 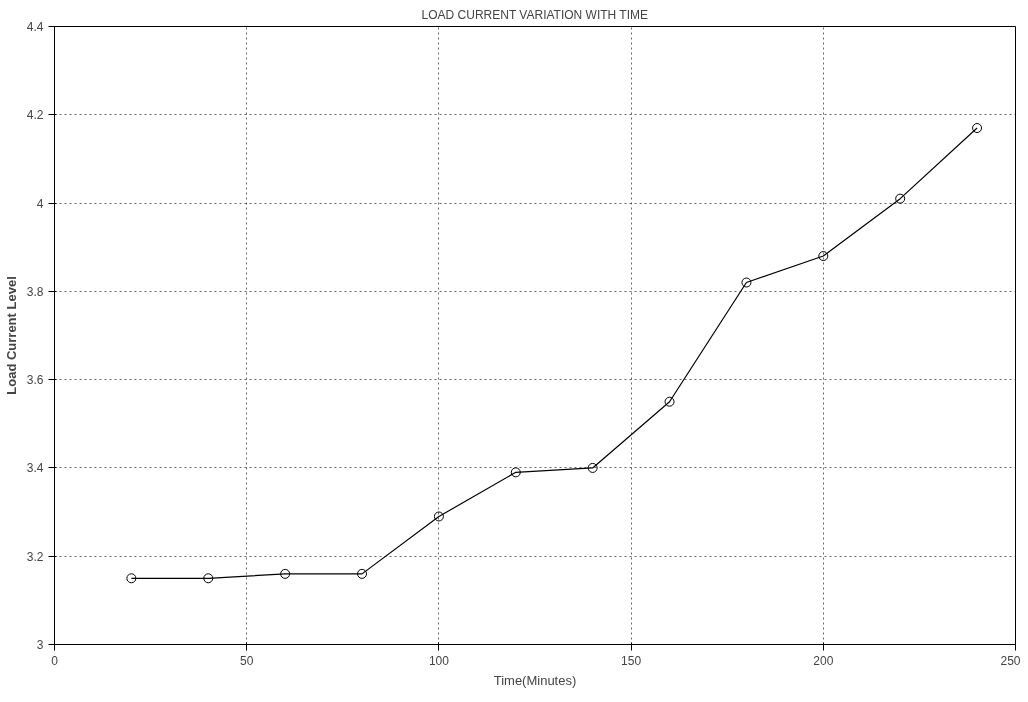 What do you see at coordinates (1010, 660) in the screenshot?
I see `x-tick-label: 250` at bounding box center [1010, 660].